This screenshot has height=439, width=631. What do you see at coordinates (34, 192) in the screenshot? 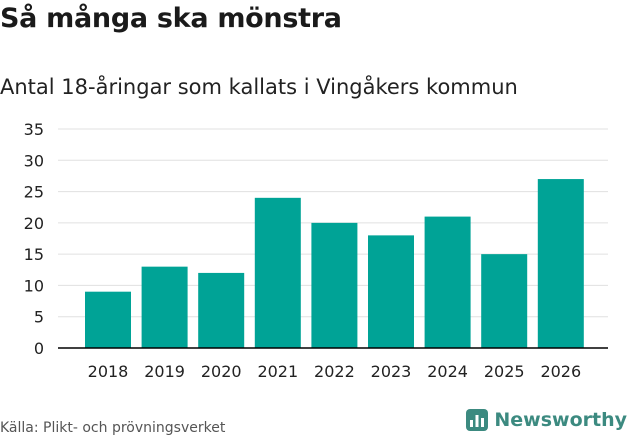
I see `y-tick-label: 25` at bounding box center [34, 192].